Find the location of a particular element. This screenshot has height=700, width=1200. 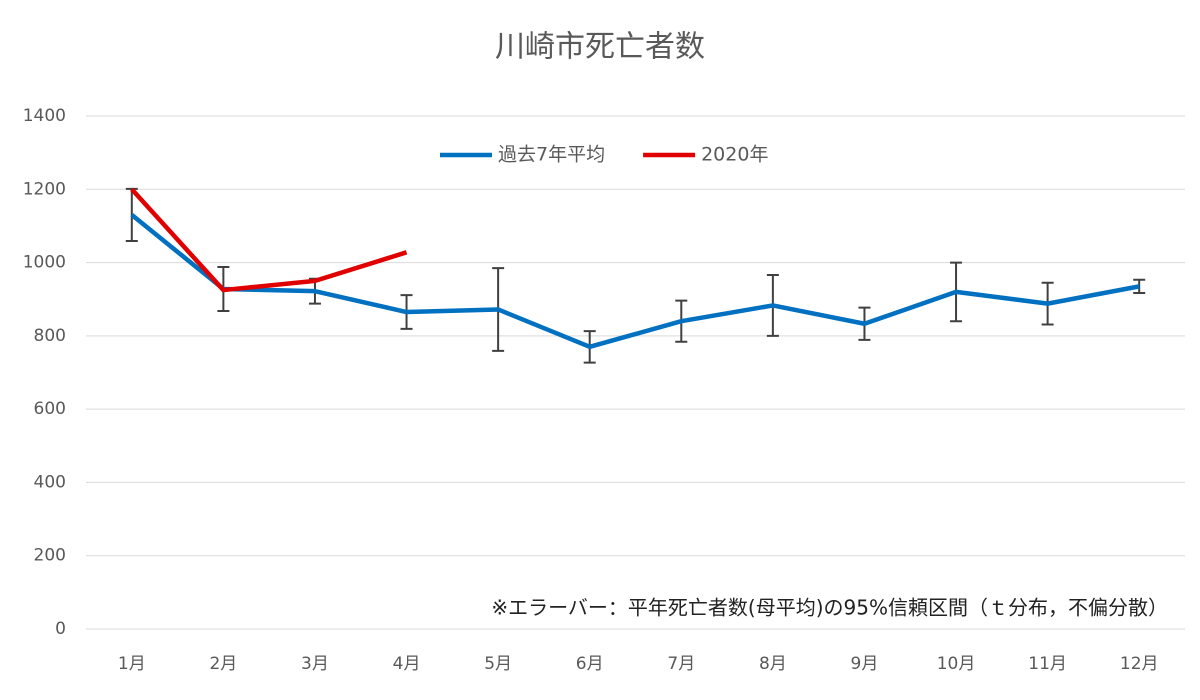

y-tick-label: 0 is located at coordinates (60, 629).